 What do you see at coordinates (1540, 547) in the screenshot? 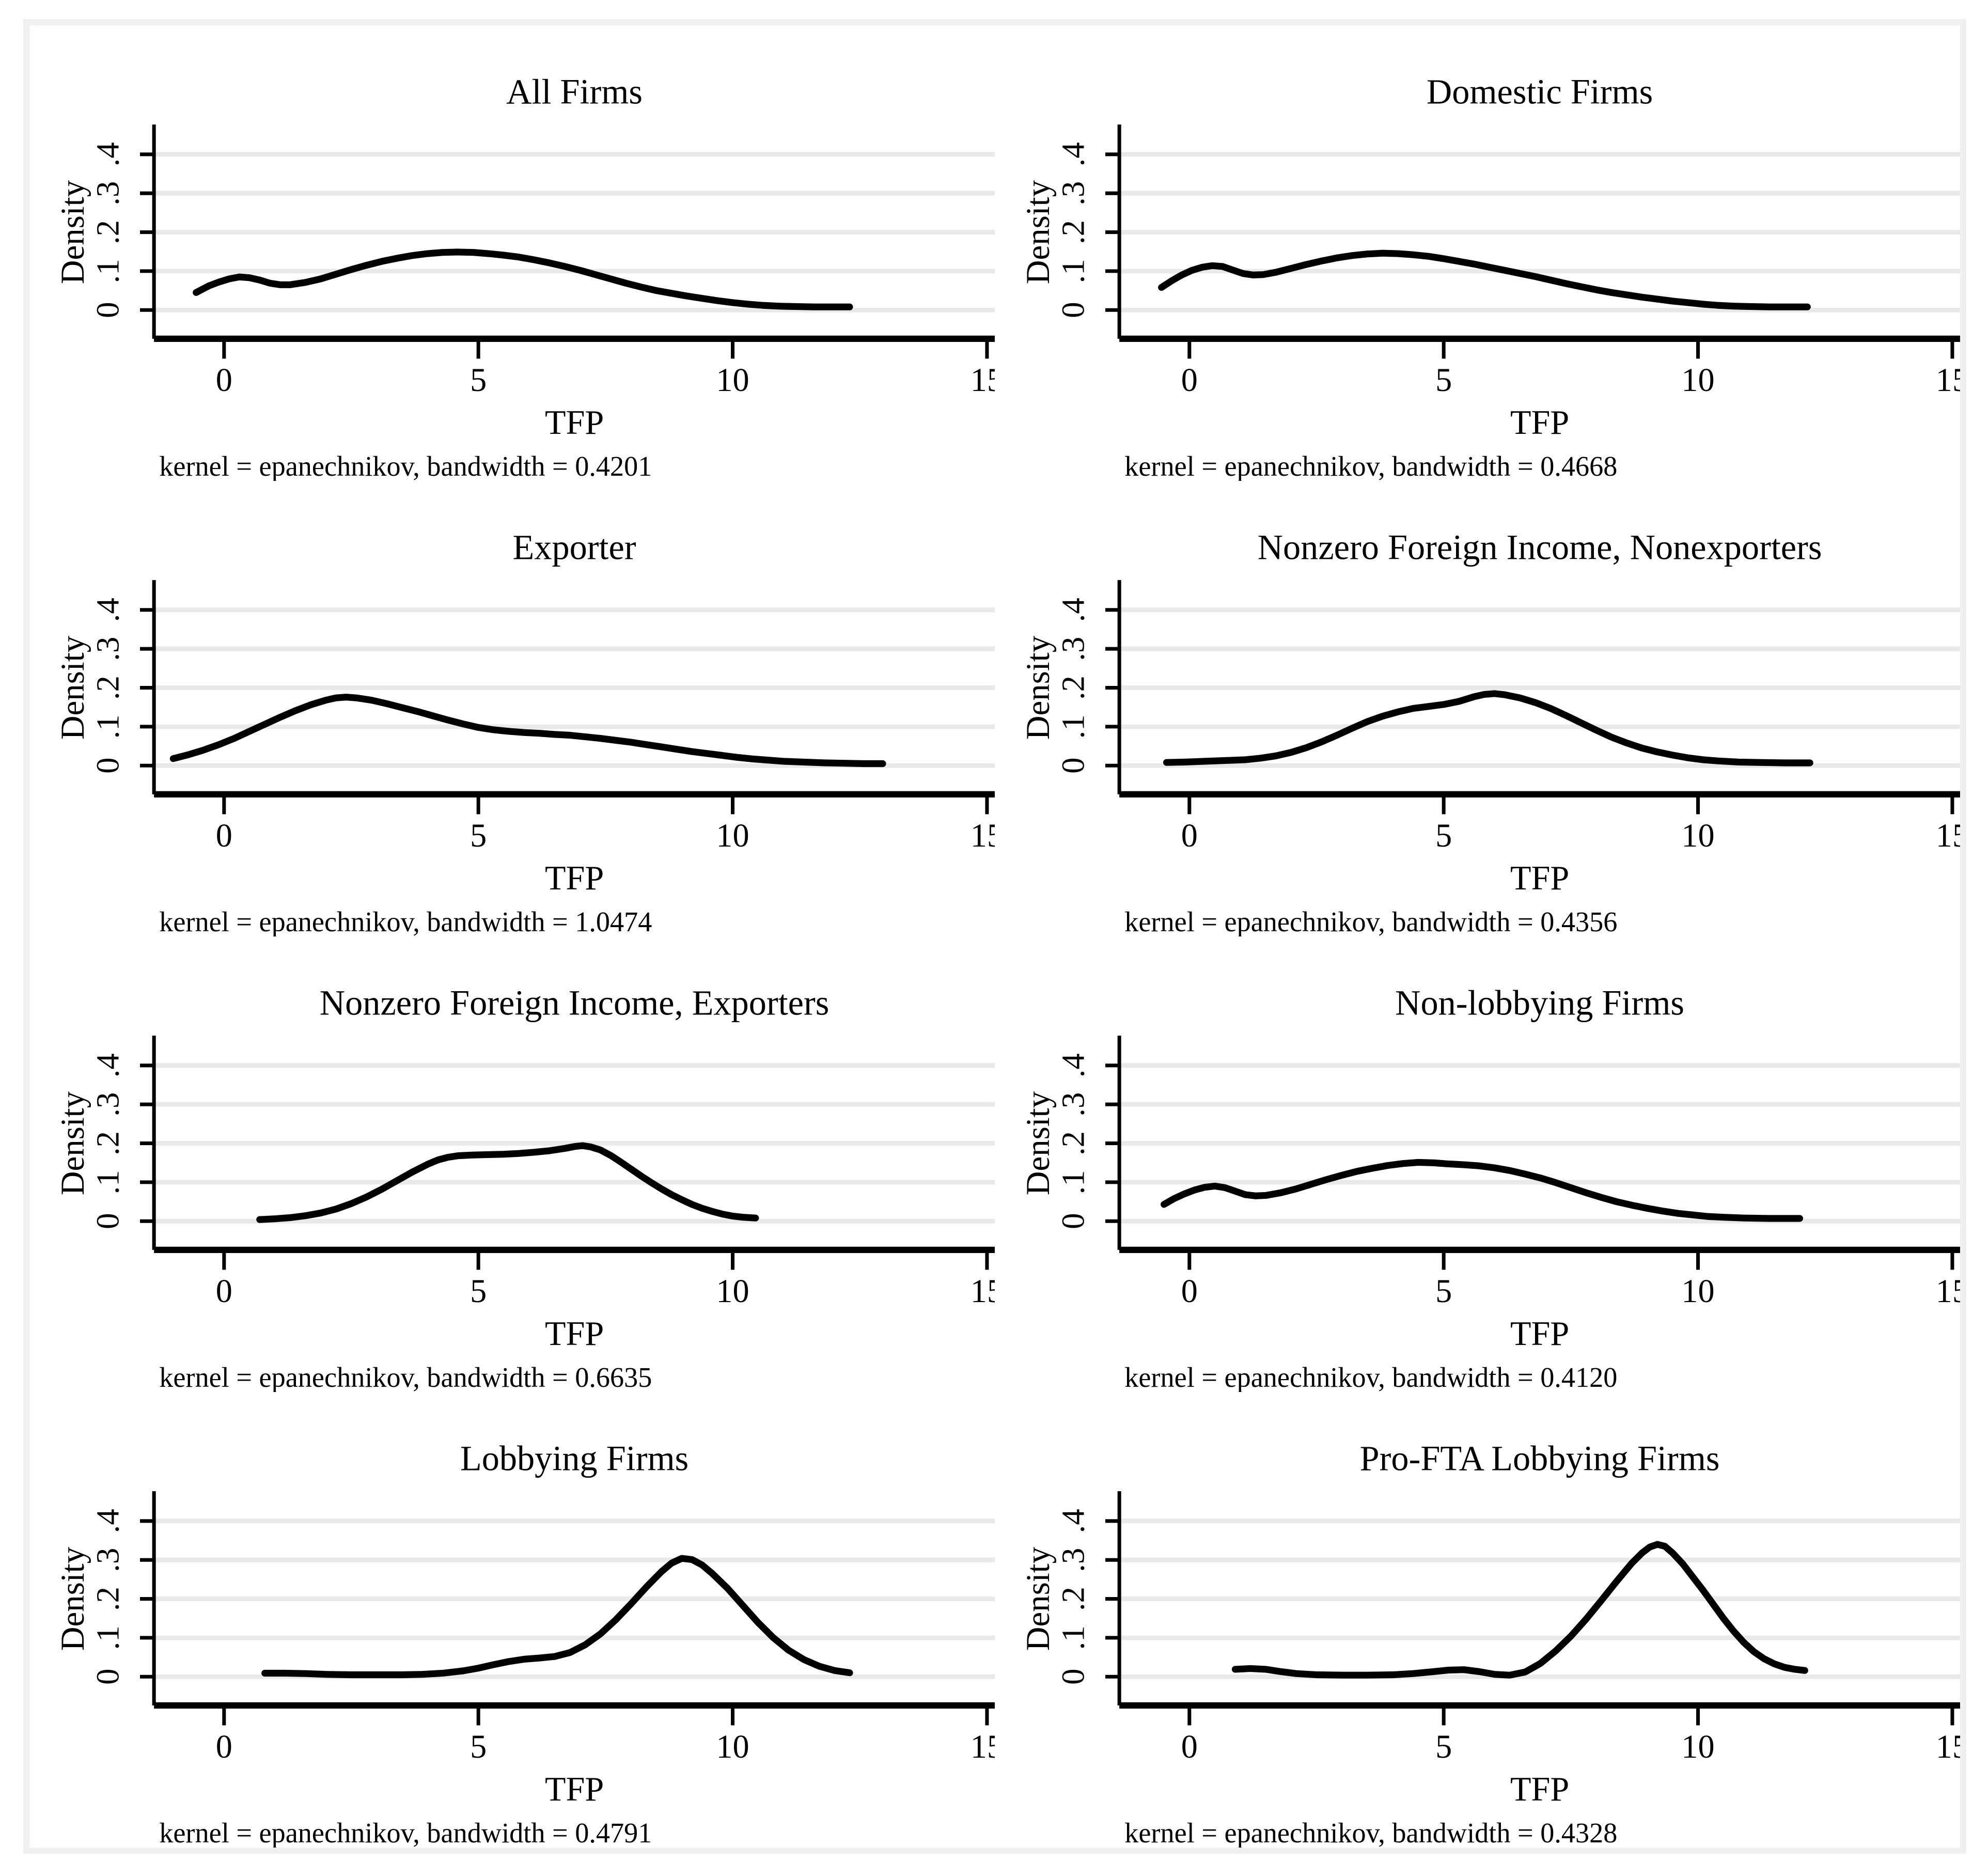
I see `plot-title: Nonzero Foreign Income, Nonexporters` at bounding box center [1540, 547].